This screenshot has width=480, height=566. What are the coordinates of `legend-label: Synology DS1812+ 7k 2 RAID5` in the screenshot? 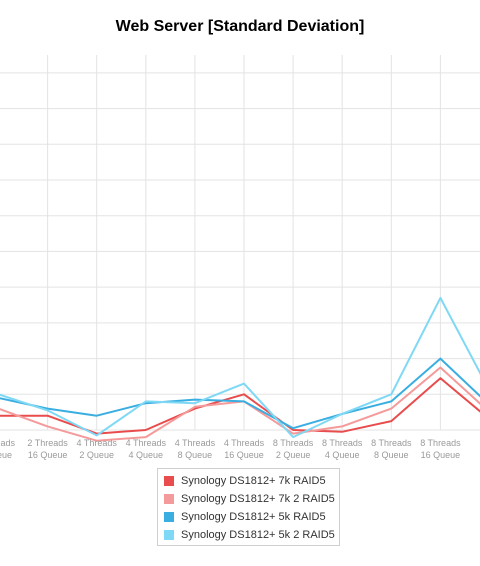 It's located at (258, 499).